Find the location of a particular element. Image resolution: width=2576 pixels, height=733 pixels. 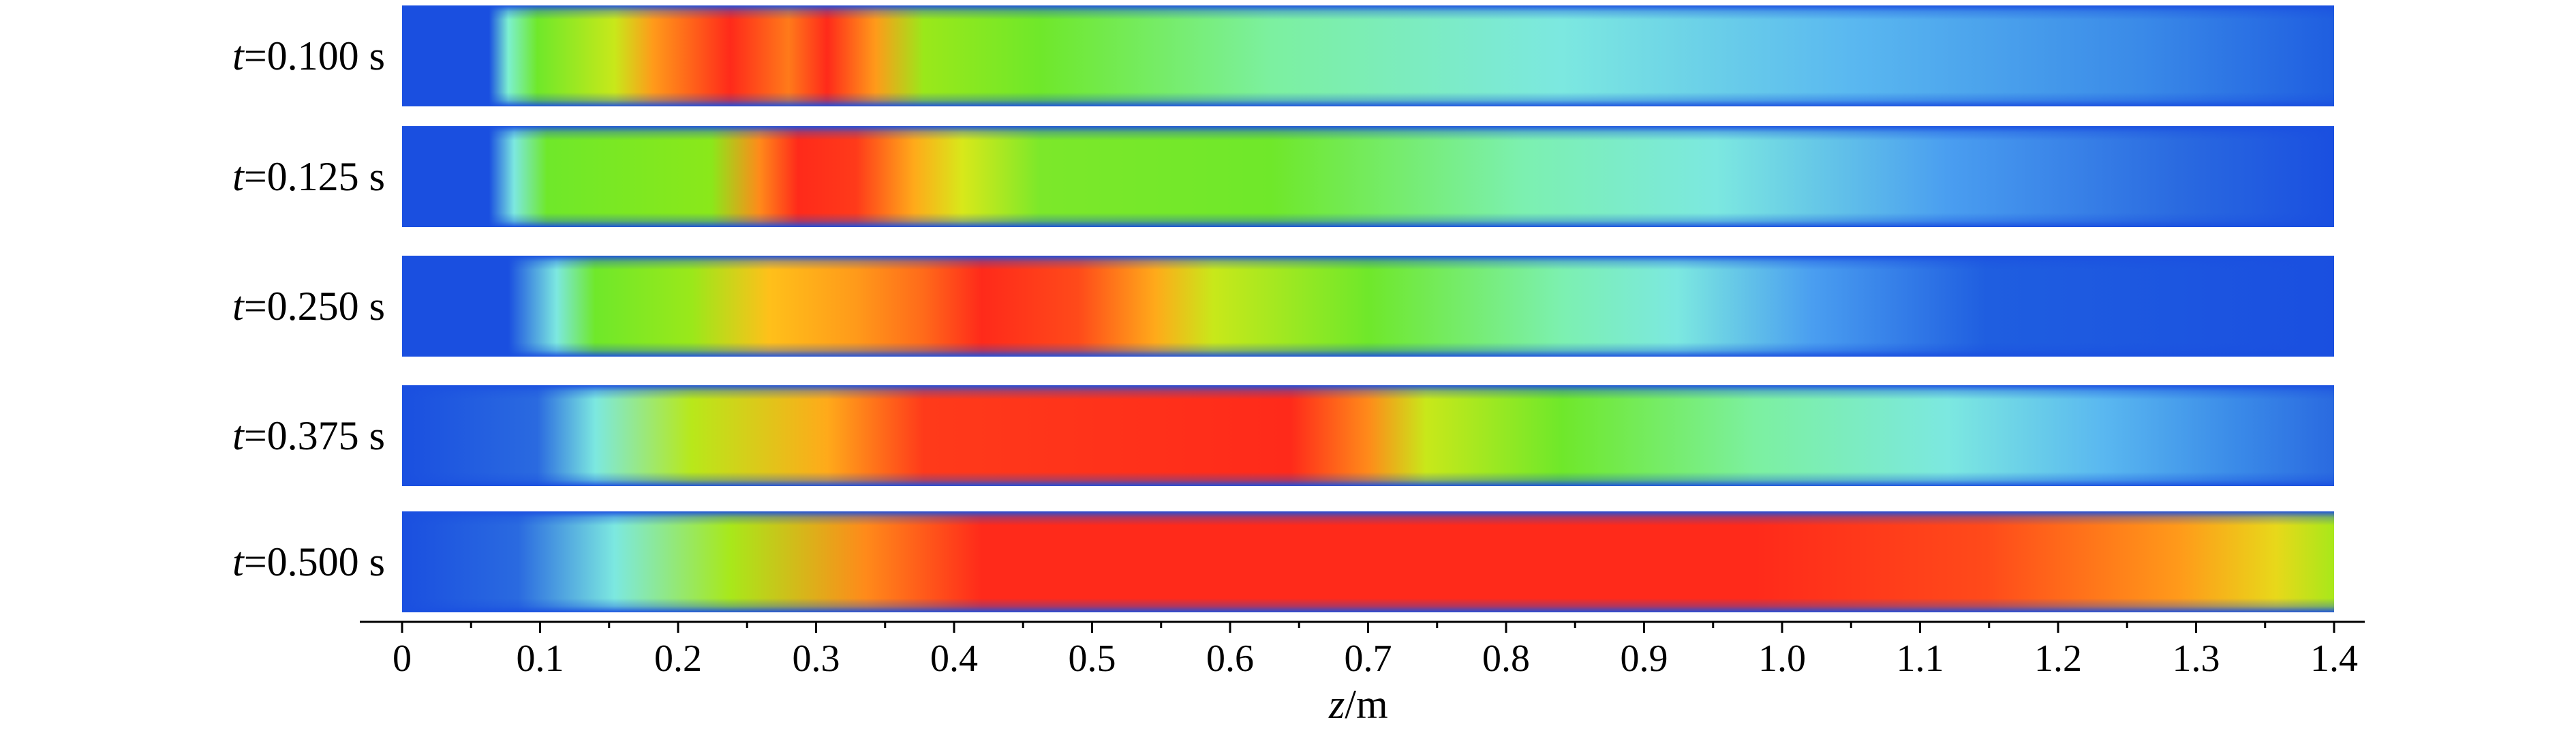

tick-label: 0.5 is located at coordinates (1092, 659).